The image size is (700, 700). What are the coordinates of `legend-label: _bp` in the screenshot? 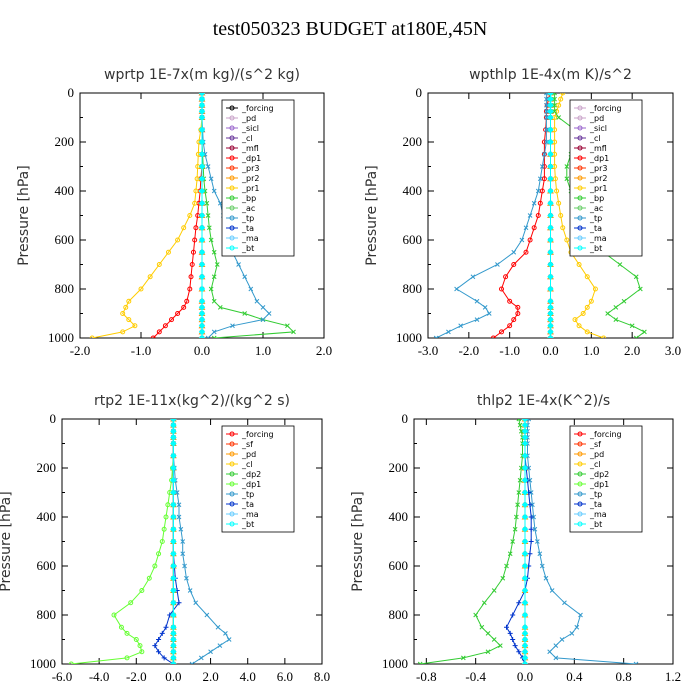 It's located at (596, 198).